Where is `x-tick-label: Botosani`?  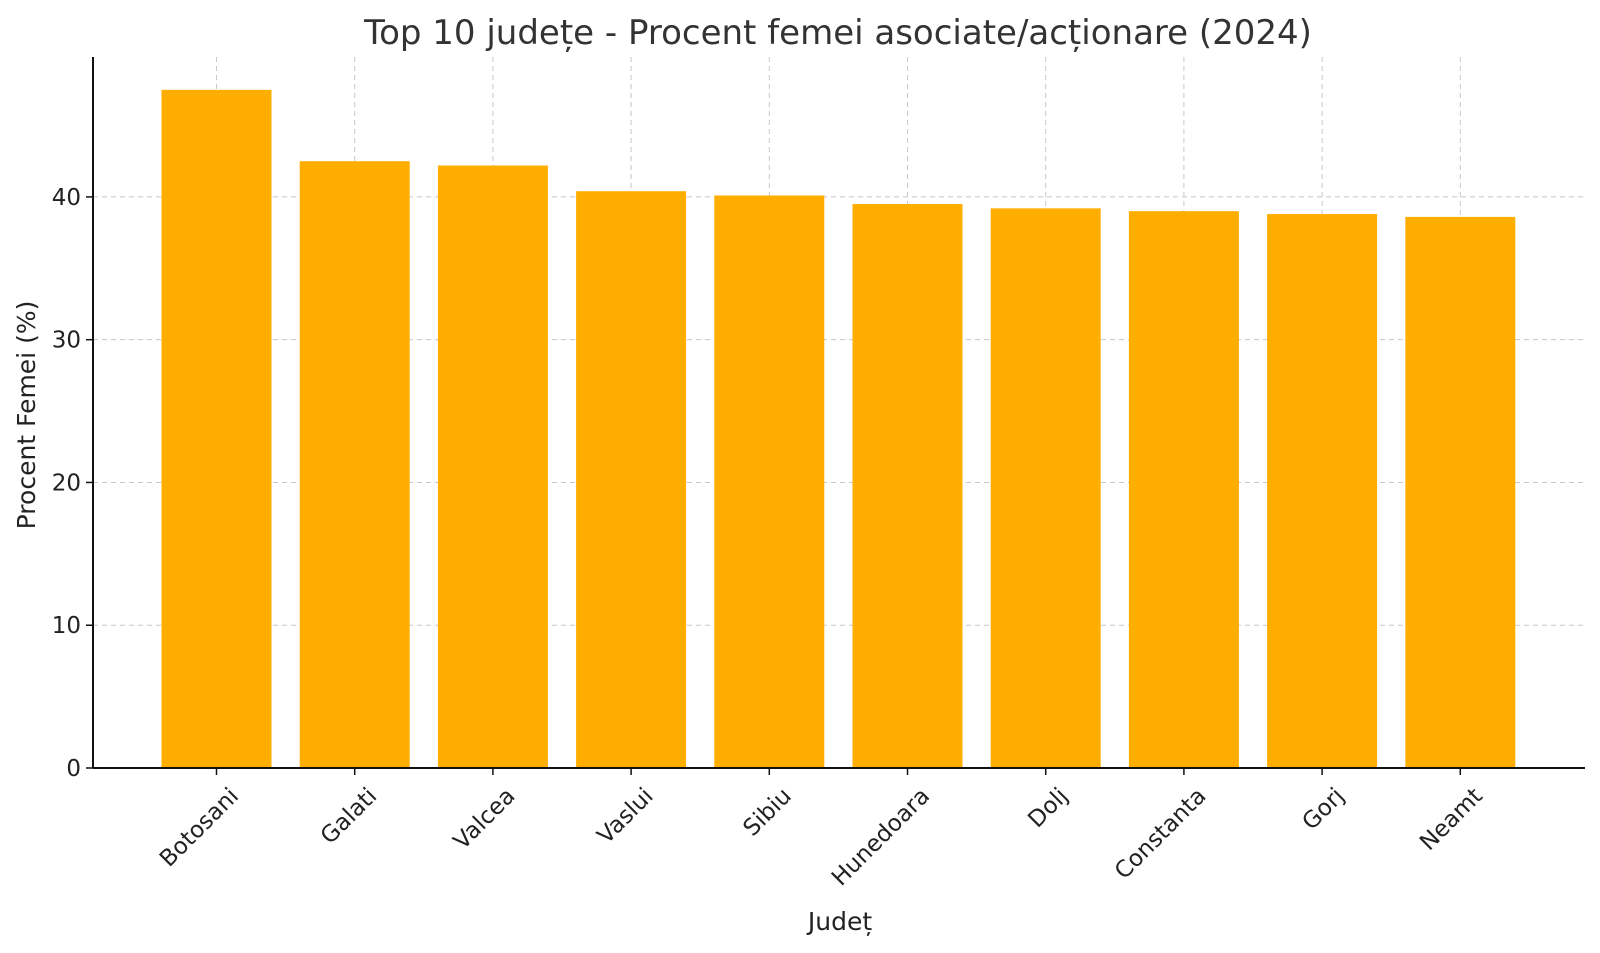 x-tick-label: Botosani is located at coordinates (199, 827).